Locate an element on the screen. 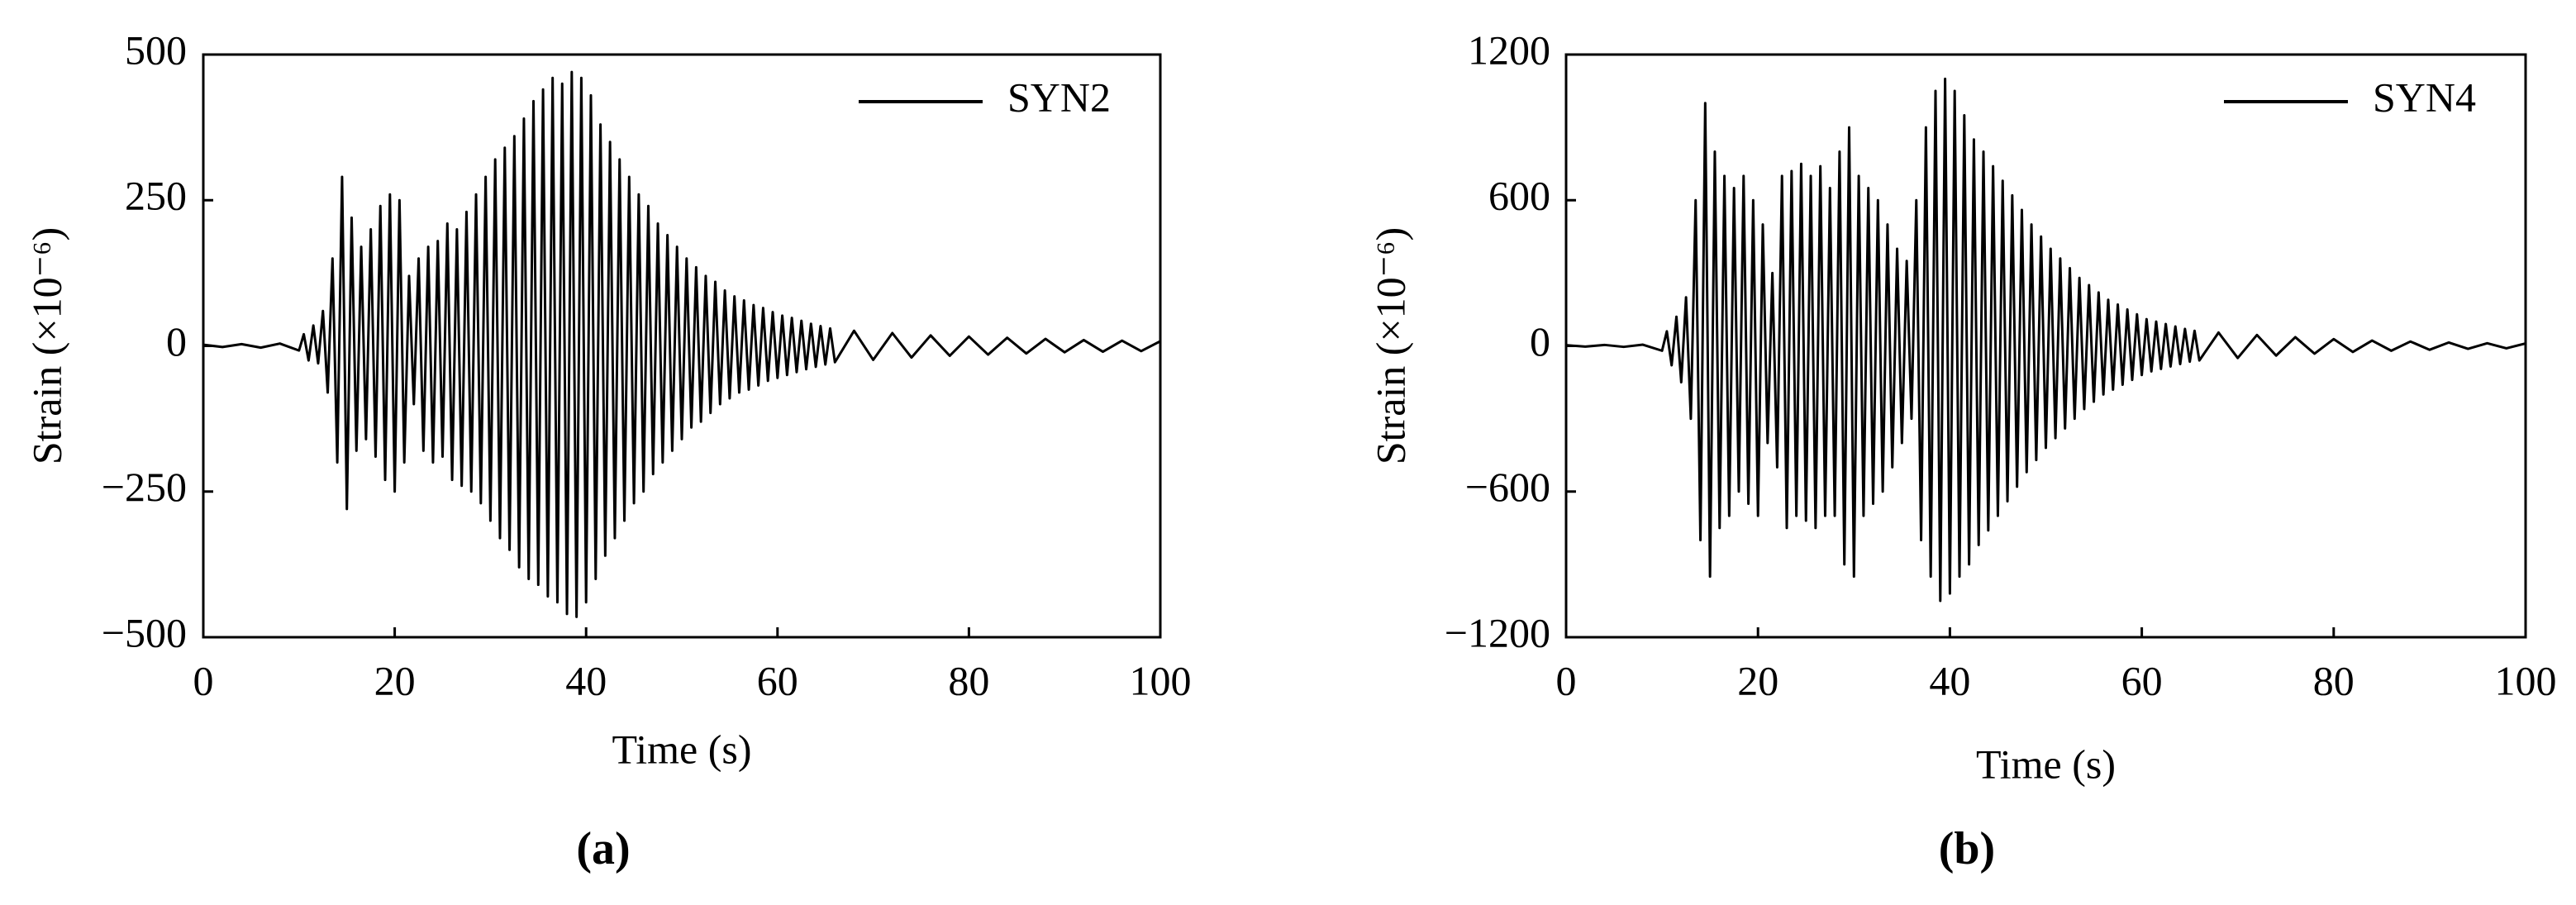 The height and width of the screenshot is (905, 2576). legend-label: SYN2 is located at coordinates (1059, 97).